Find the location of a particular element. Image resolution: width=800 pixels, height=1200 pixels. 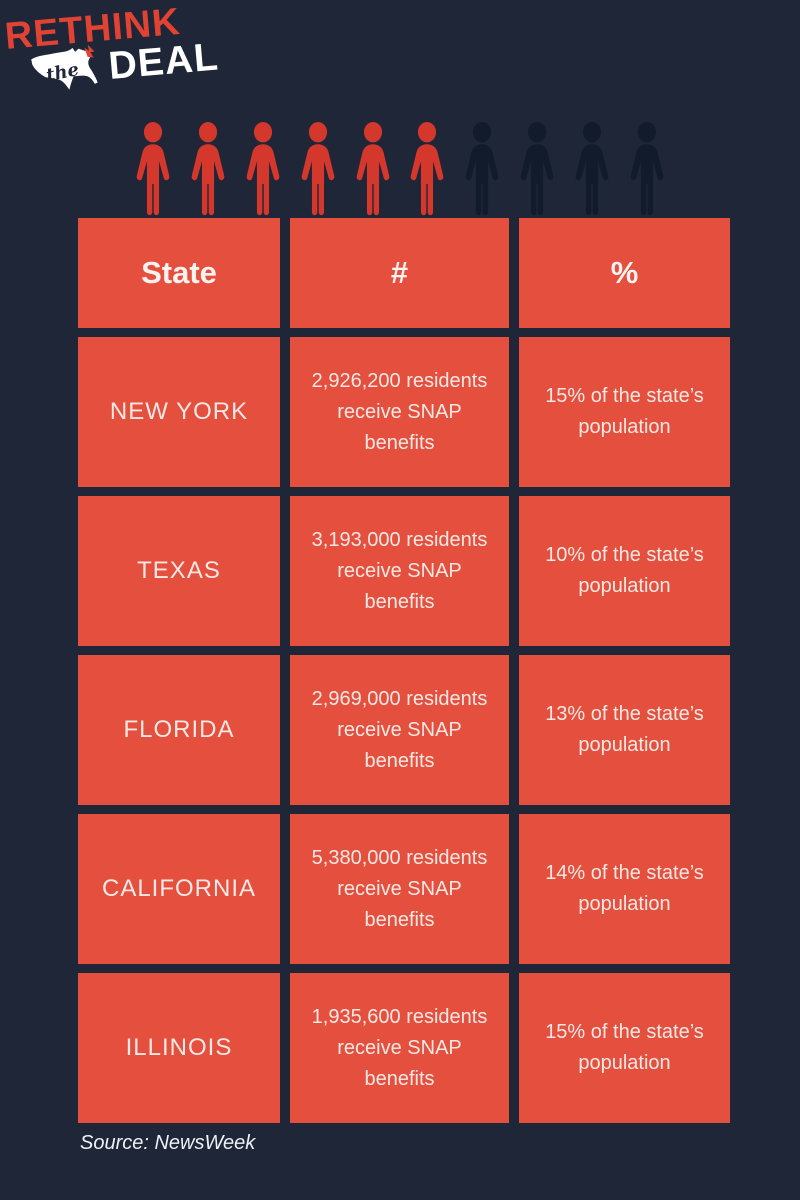

usa-map-icon: the is located at coordinates (64, 67).